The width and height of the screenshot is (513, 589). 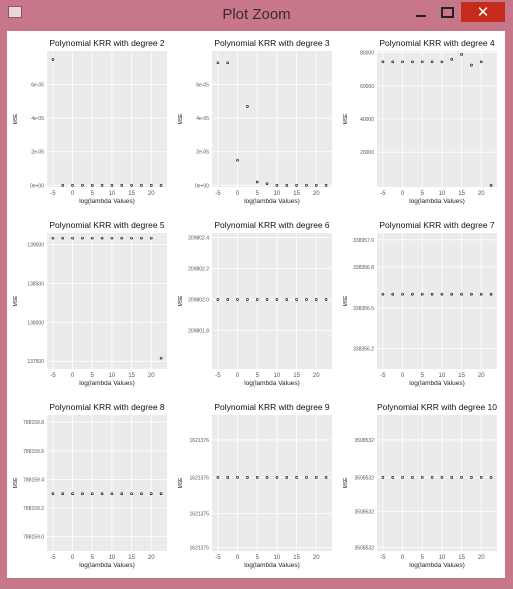 What do you see at coordinates (256, 15) in the screenshot?
I see `title-bar: Plot Zoom ✕` at bounding box center [256, 15].